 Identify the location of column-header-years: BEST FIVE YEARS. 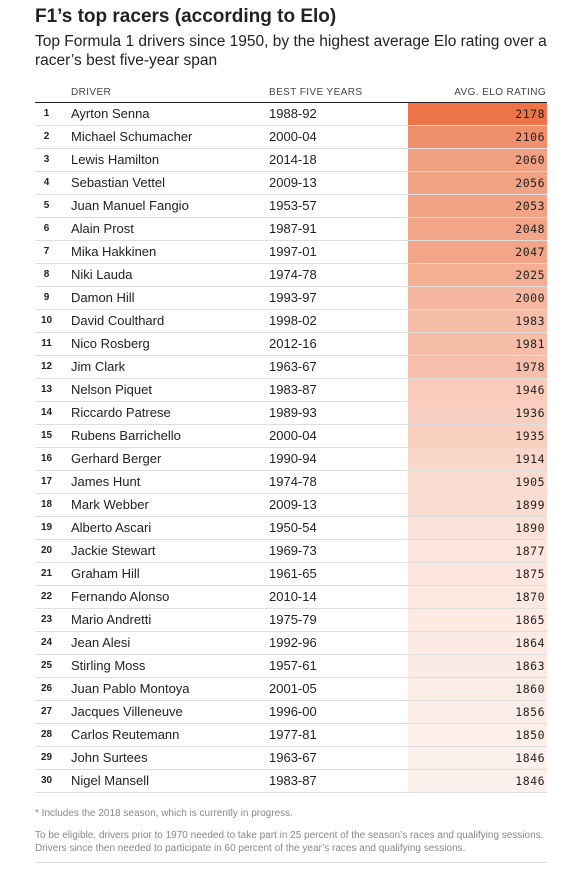
(316, 92).